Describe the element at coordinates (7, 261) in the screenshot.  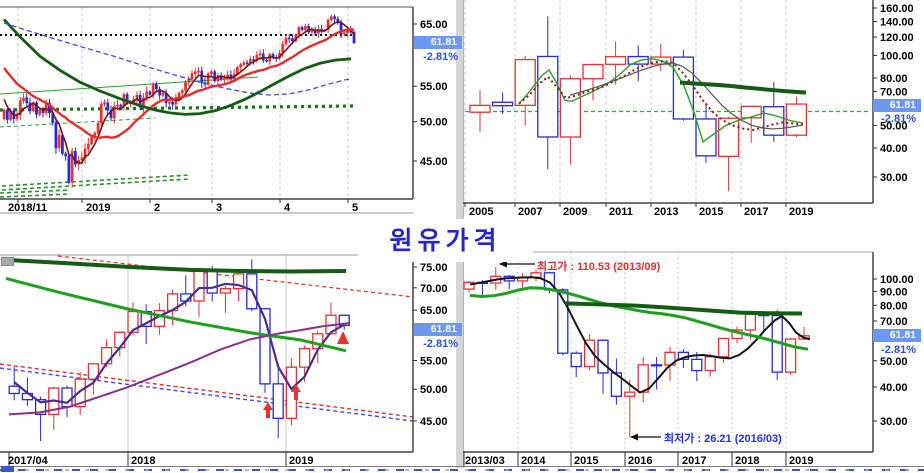
I see `pane-resize-handle` at that location.